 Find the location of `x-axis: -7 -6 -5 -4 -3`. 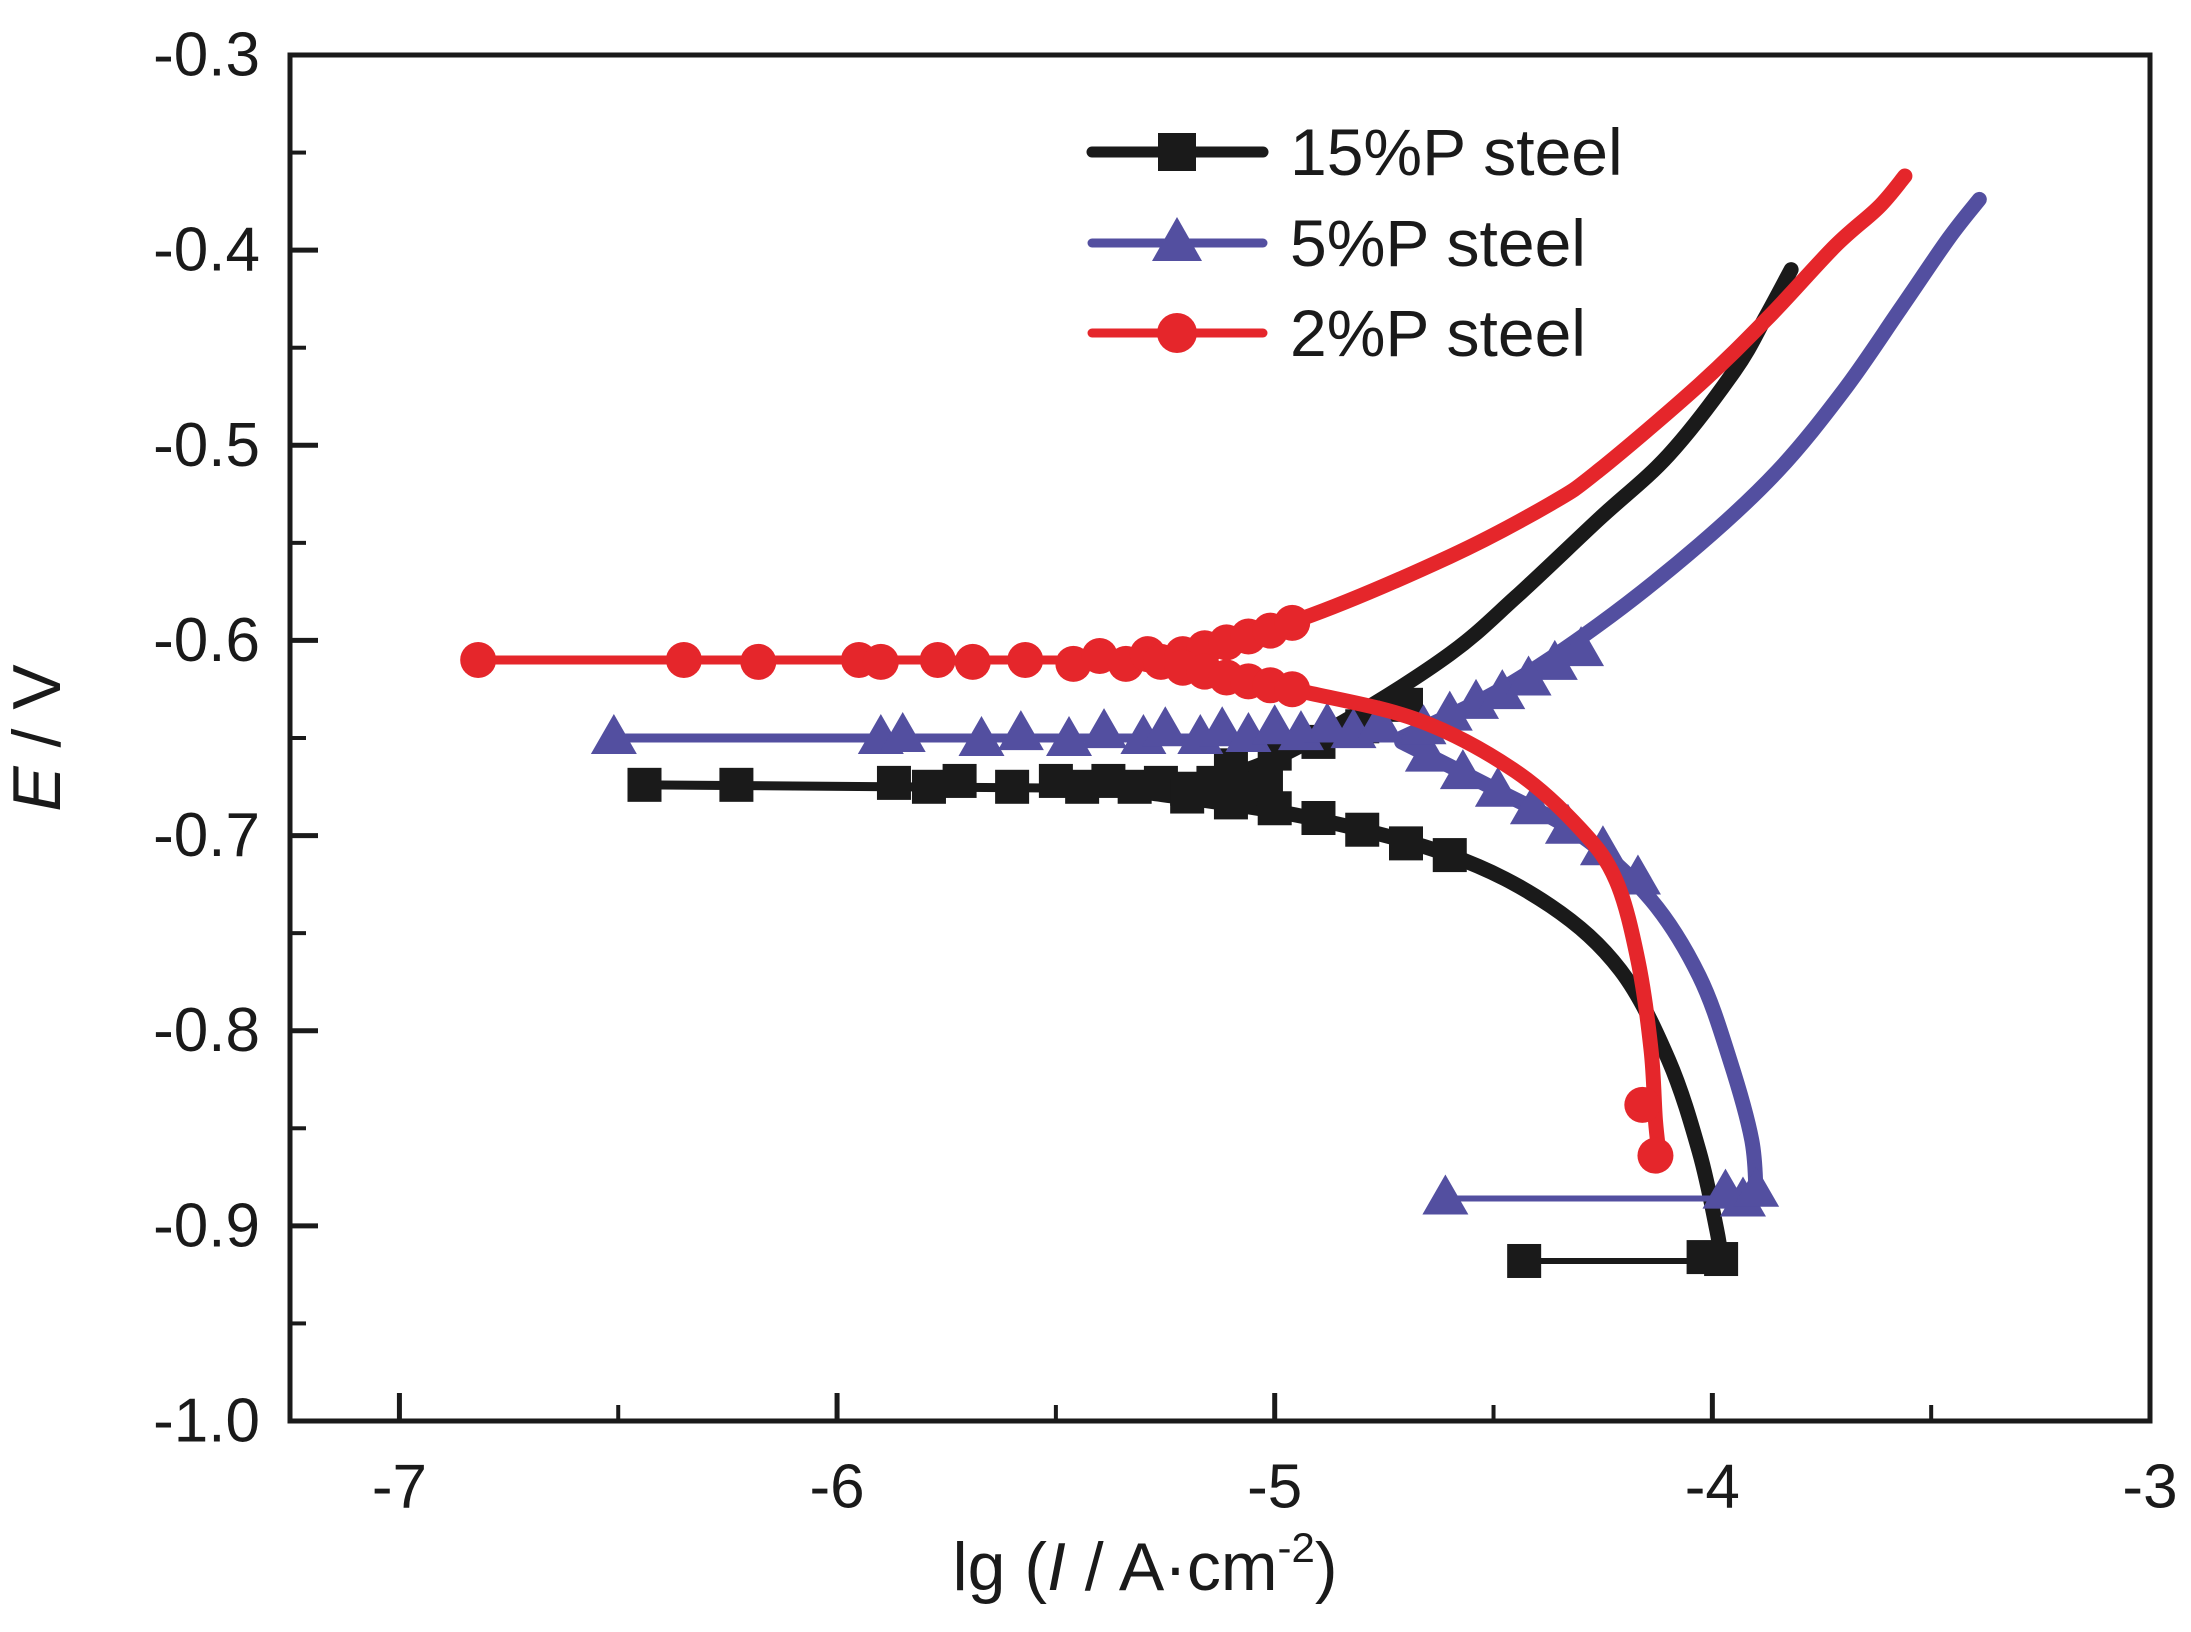

x-axis: -7 -6 -5 -4 -3 is located at coordinates (1275, 1457).